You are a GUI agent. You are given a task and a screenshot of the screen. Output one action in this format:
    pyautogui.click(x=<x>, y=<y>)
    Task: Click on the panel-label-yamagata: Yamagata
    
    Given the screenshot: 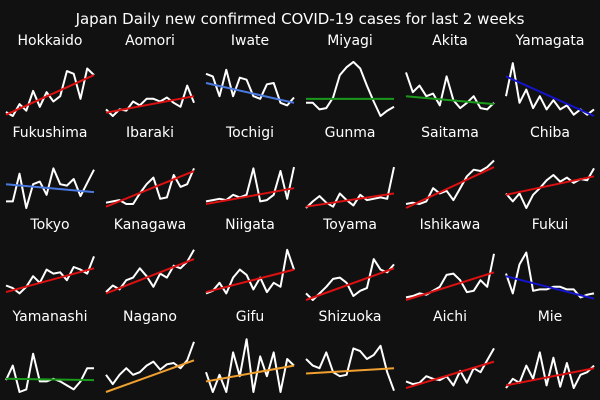 What is the action you would take?
    pyautogui.click(x=550, y=41)
    